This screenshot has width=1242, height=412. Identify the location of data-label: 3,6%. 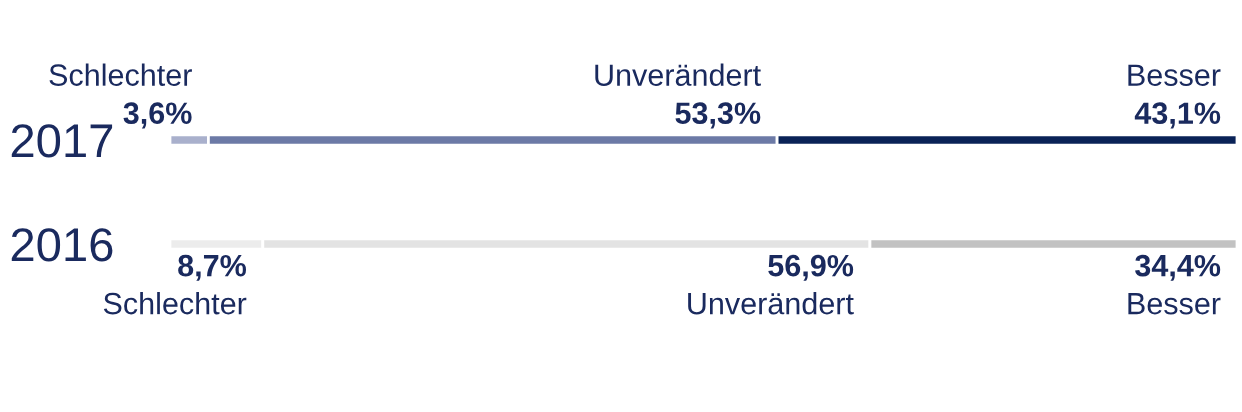
(157, 115).